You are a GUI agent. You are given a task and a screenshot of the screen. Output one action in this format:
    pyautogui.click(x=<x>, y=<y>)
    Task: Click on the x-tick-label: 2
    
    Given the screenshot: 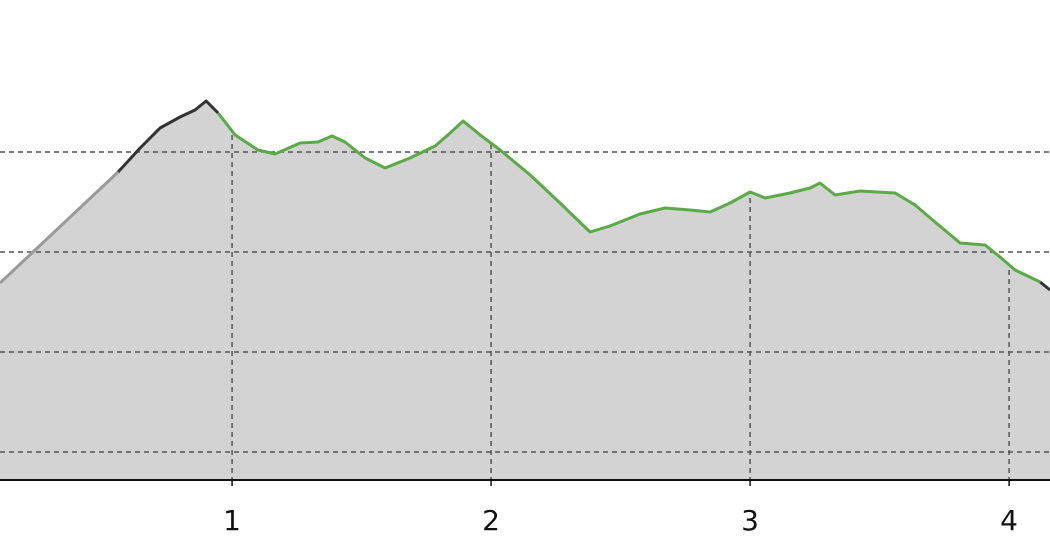 What is the action you would take?
    pyautogui.click(x=491, y=520)
    